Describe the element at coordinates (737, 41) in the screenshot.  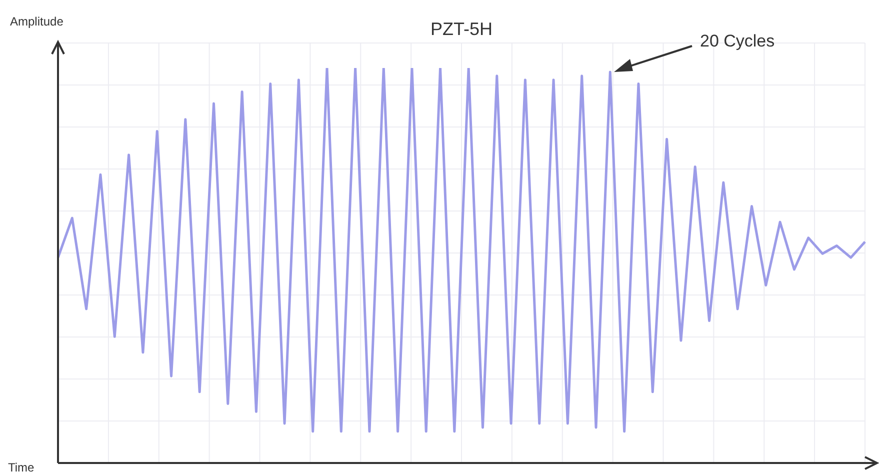
I see `text: 20 Cycles` at that location.